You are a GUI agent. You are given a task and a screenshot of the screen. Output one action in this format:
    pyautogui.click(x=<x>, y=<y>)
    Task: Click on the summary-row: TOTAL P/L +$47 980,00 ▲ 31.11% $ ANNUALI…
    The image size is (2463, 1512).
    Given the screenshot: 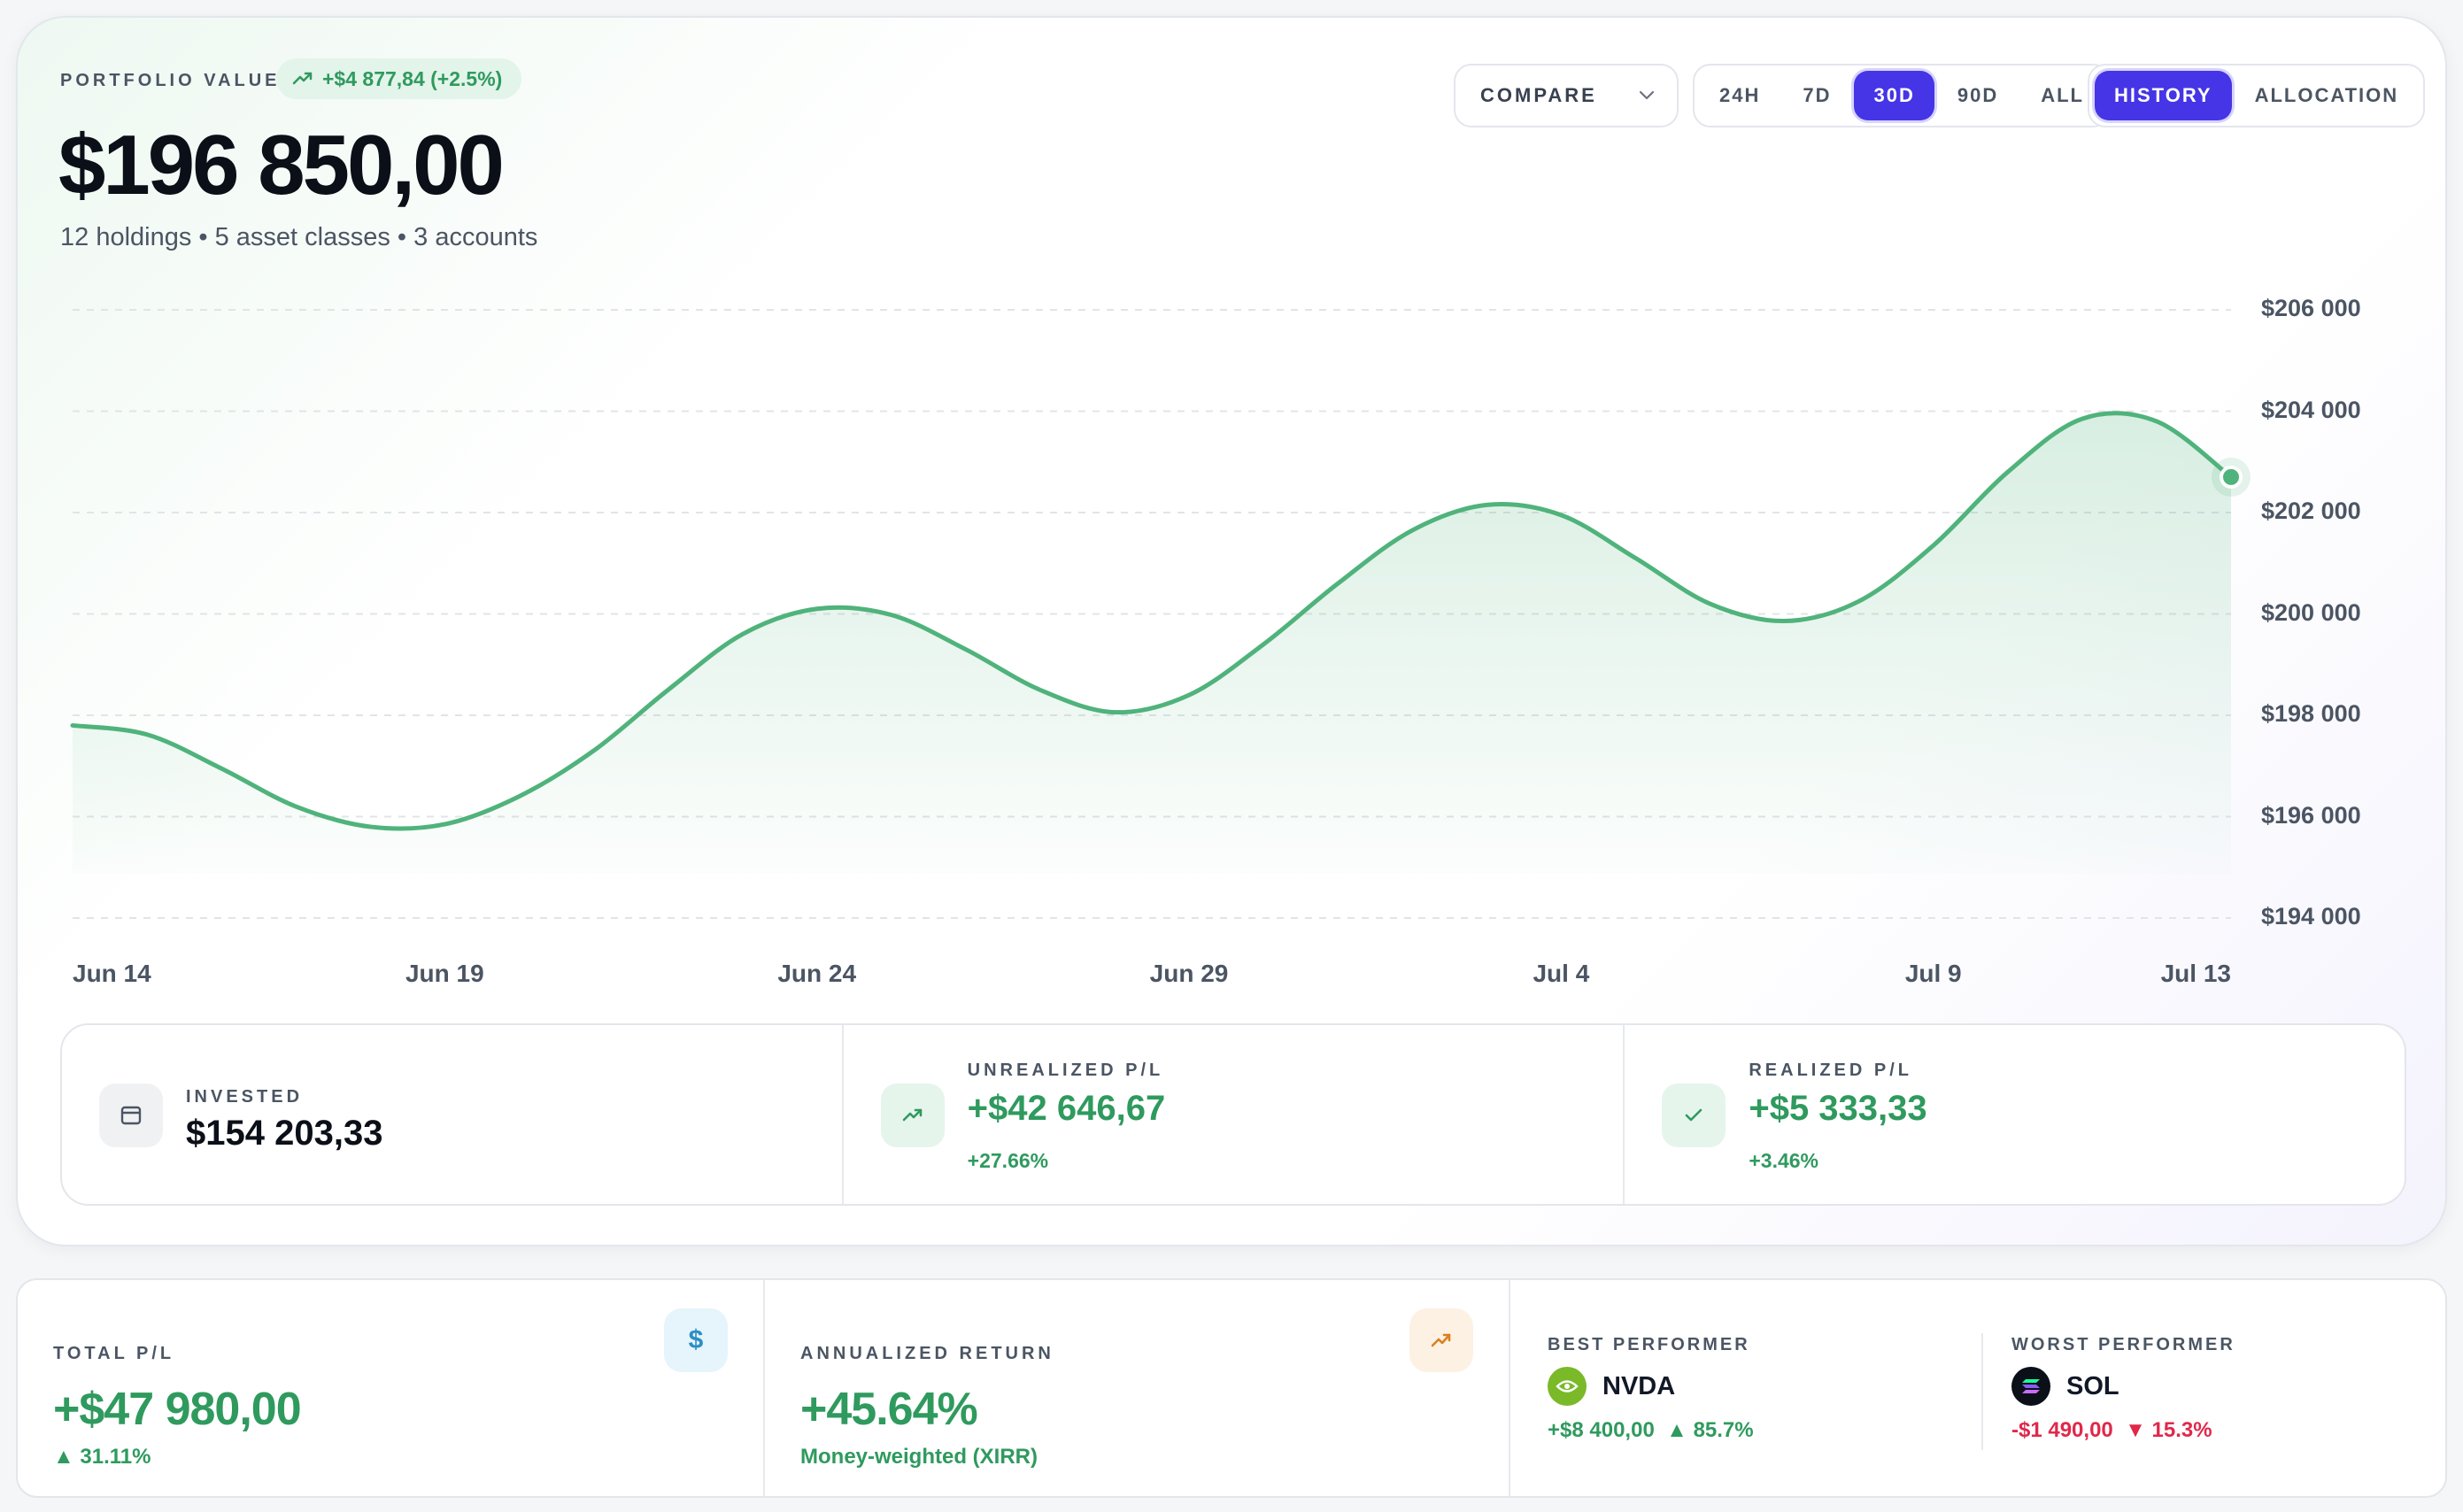 What is the action you would take?
    pyautogui.click(x=1231, y=1388)
    